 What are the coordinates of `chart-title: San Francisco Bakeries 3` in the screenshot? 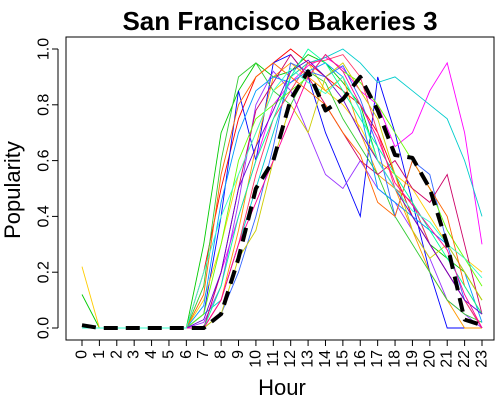 It's located at (279, 21).